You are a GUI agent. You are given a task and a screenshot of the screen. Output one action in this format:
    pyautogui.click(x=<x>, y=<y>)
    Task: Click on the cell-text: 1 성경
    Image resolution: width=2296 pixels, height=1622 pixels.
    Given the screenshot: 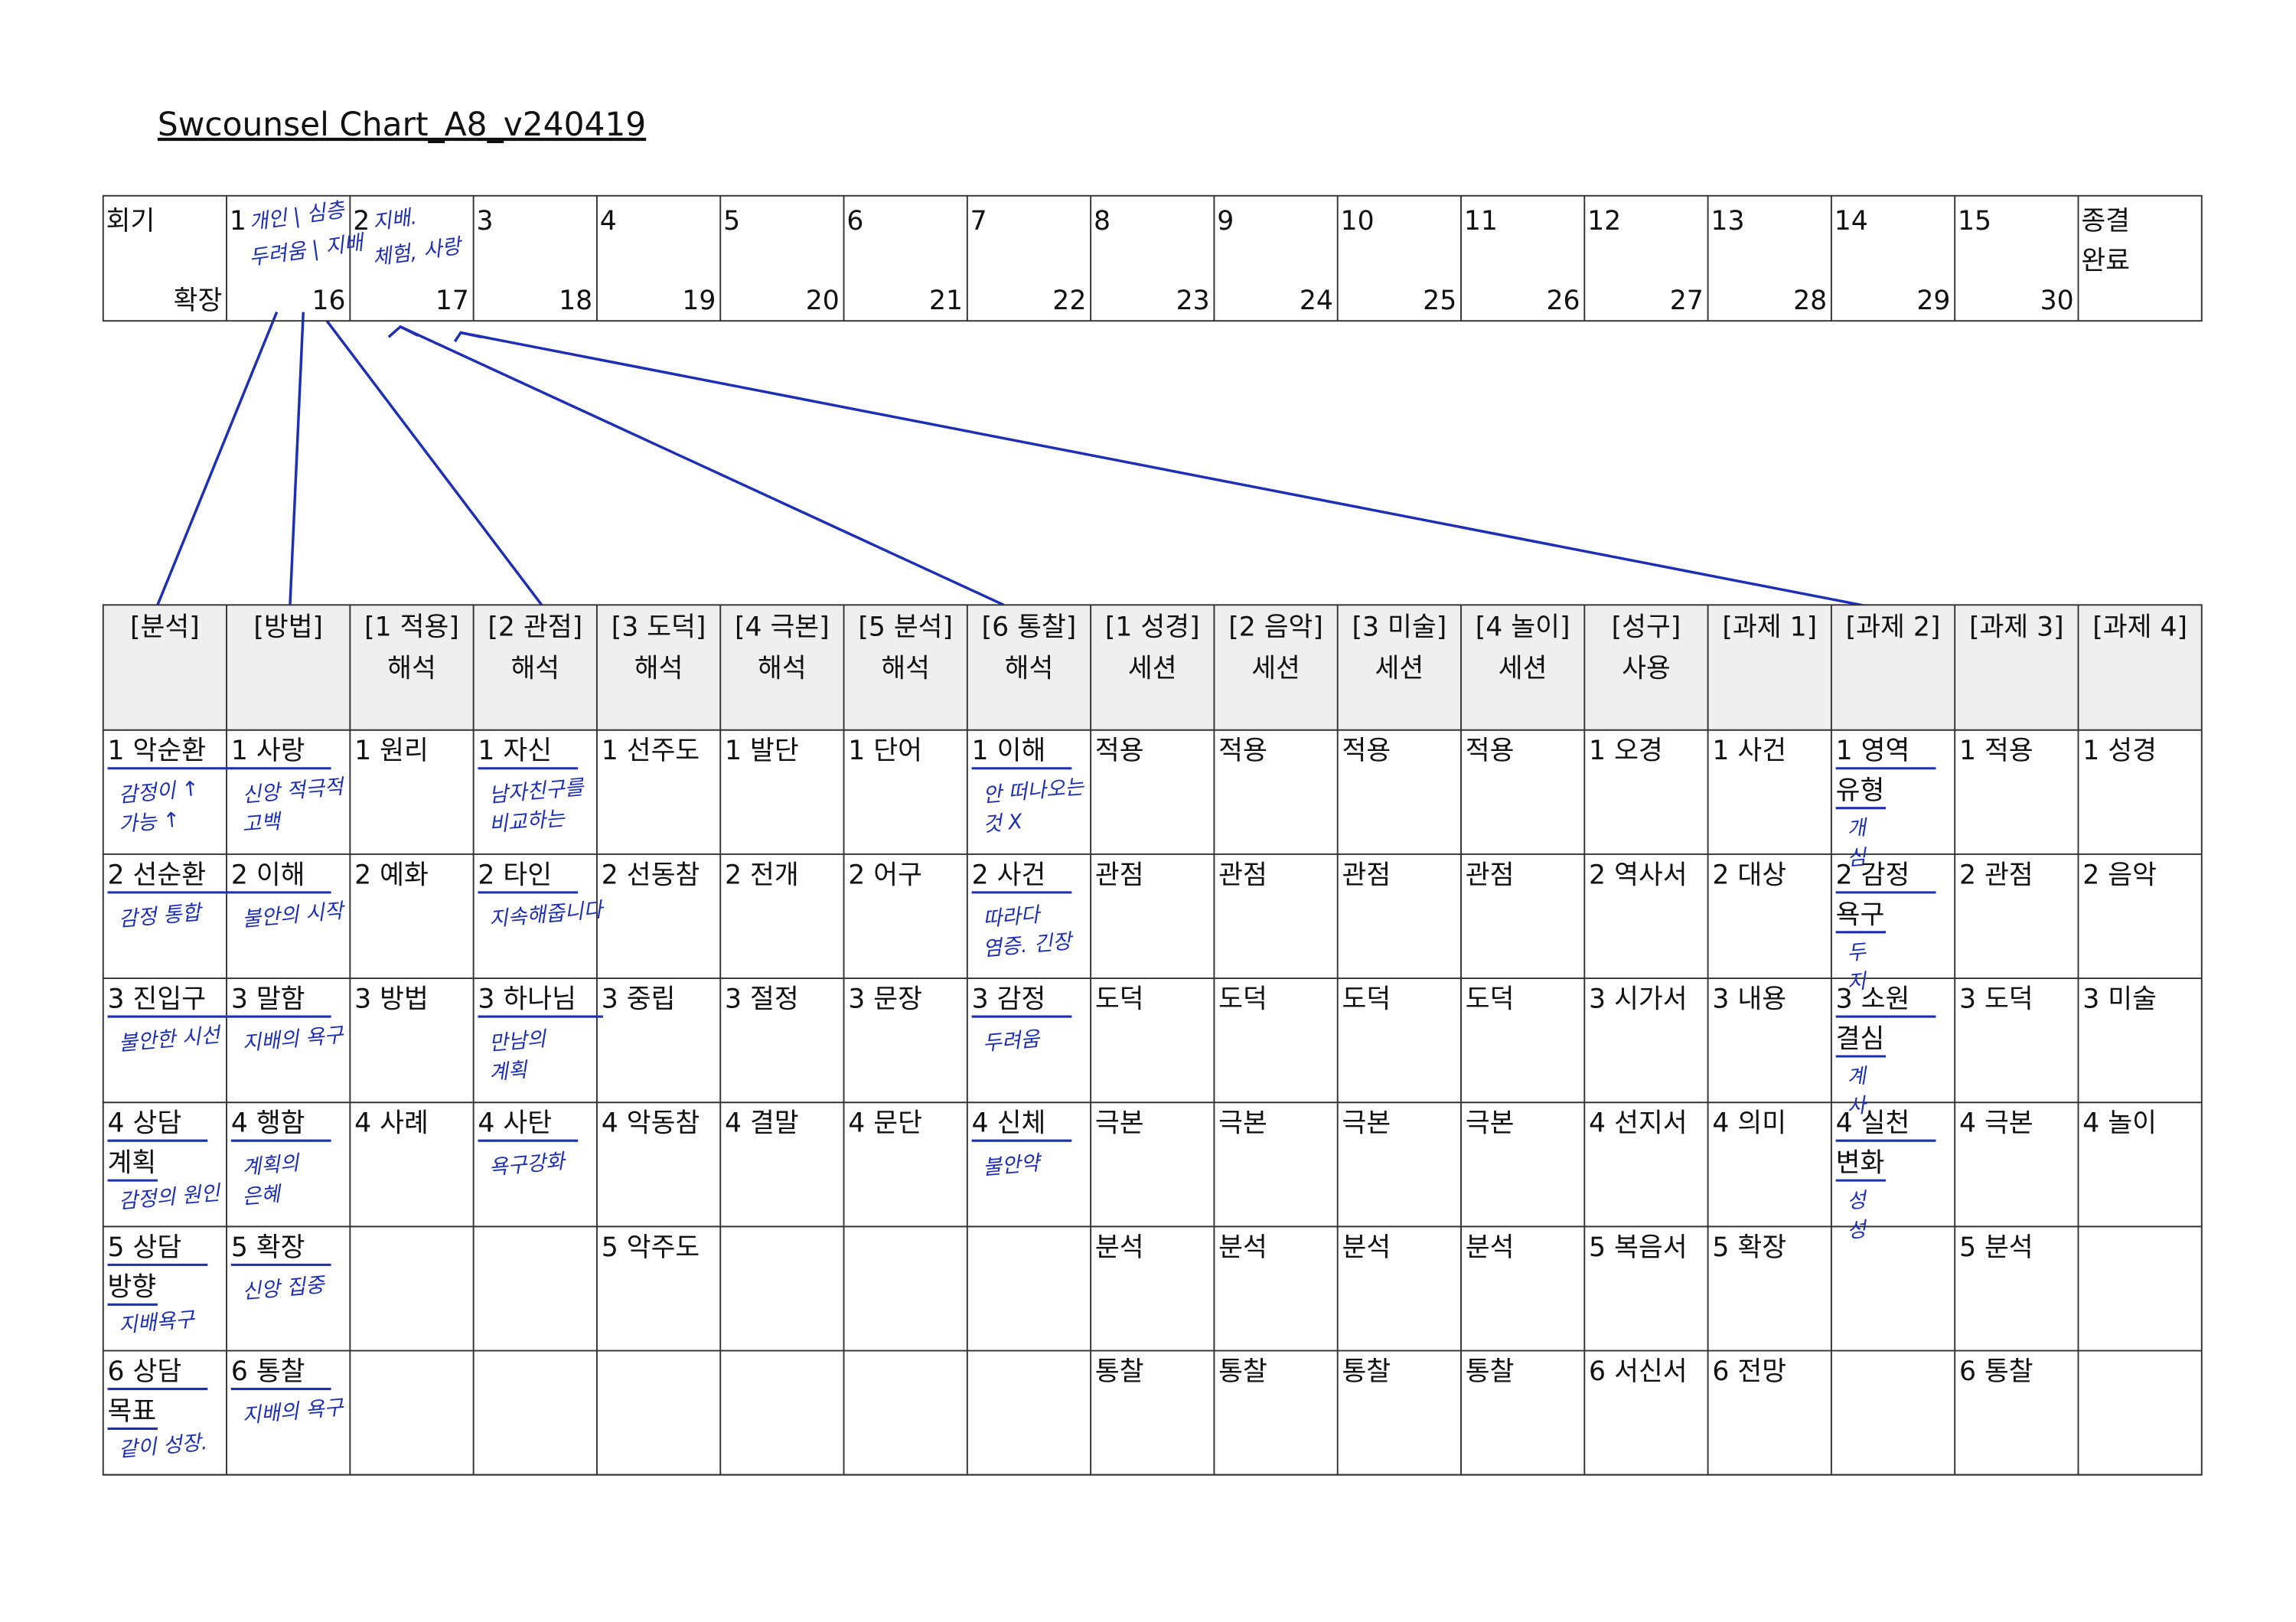 What is the action you would take?
    pyautogui.click(x=2119, y=751)
    